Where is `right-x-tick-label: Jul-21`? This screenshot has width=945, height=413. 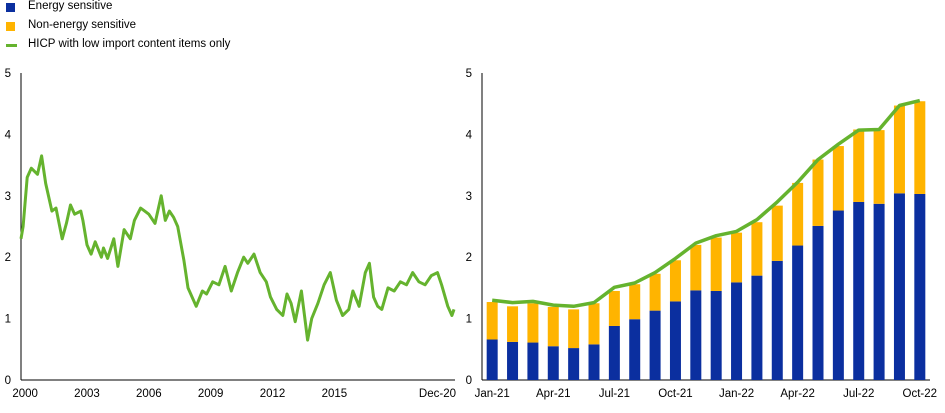
right-x-tick-label: Jul-21 is located at coordinates (614, 394).